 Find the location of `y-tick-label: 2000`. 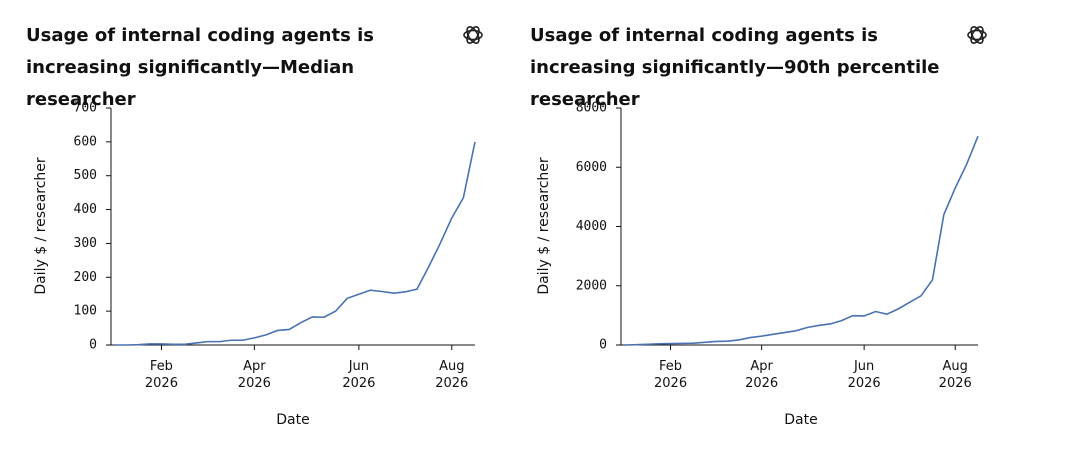

y-tick-label: 2000 is located at coordinates (591, 285).